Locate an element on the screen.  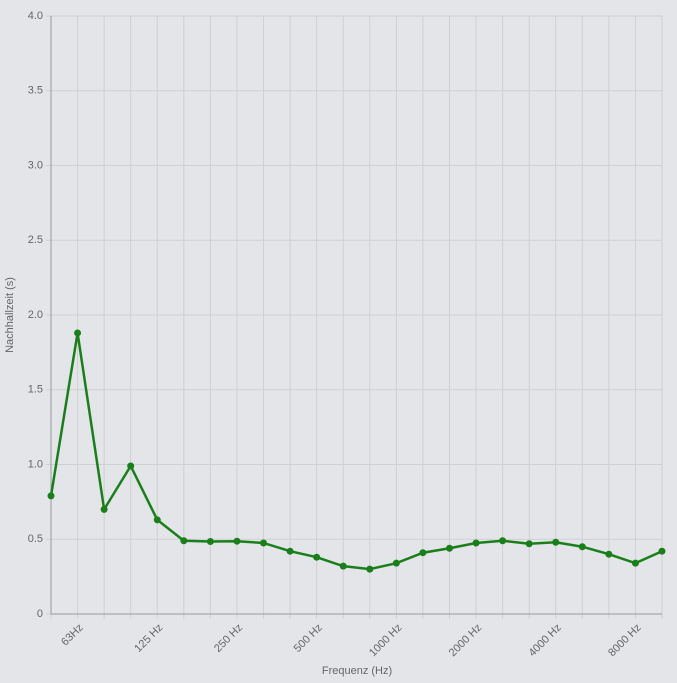
y-tick-label: 2.5 is located at coordinates (35, 240).